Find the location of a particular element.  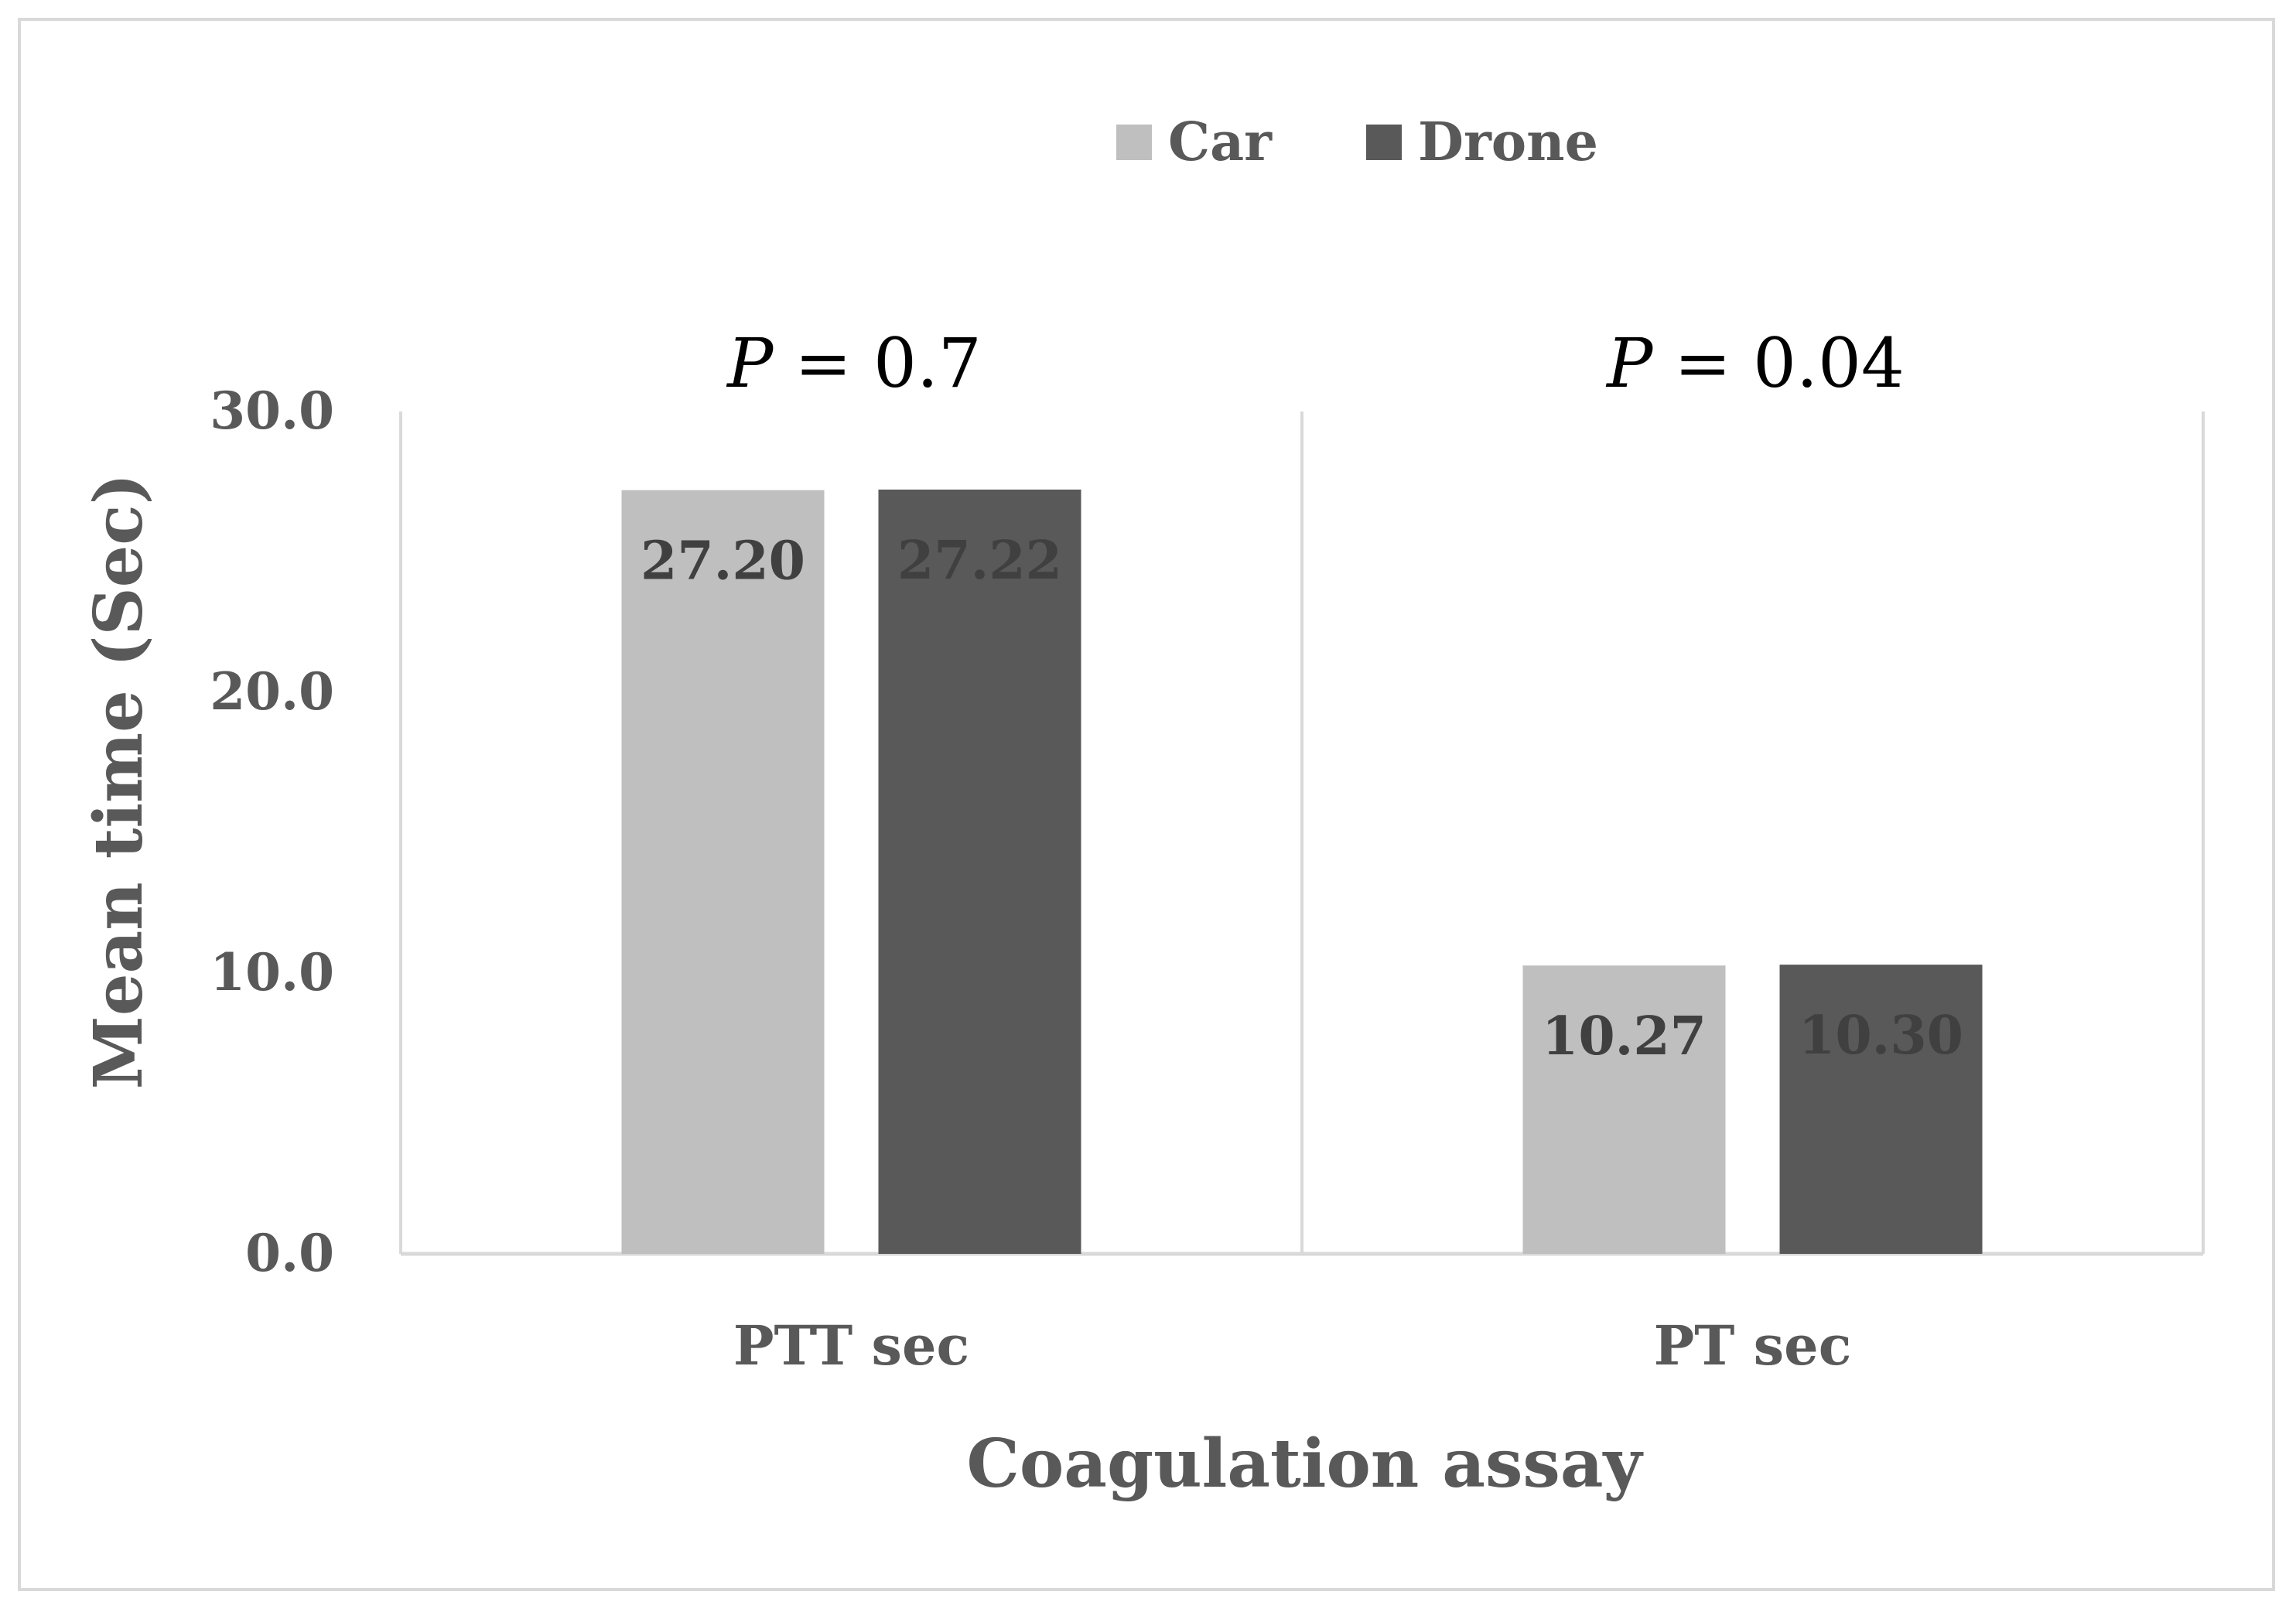

y-axis-ticks: 0.0 10.0 20.0 30.0 is located at coordinates (272, 832).